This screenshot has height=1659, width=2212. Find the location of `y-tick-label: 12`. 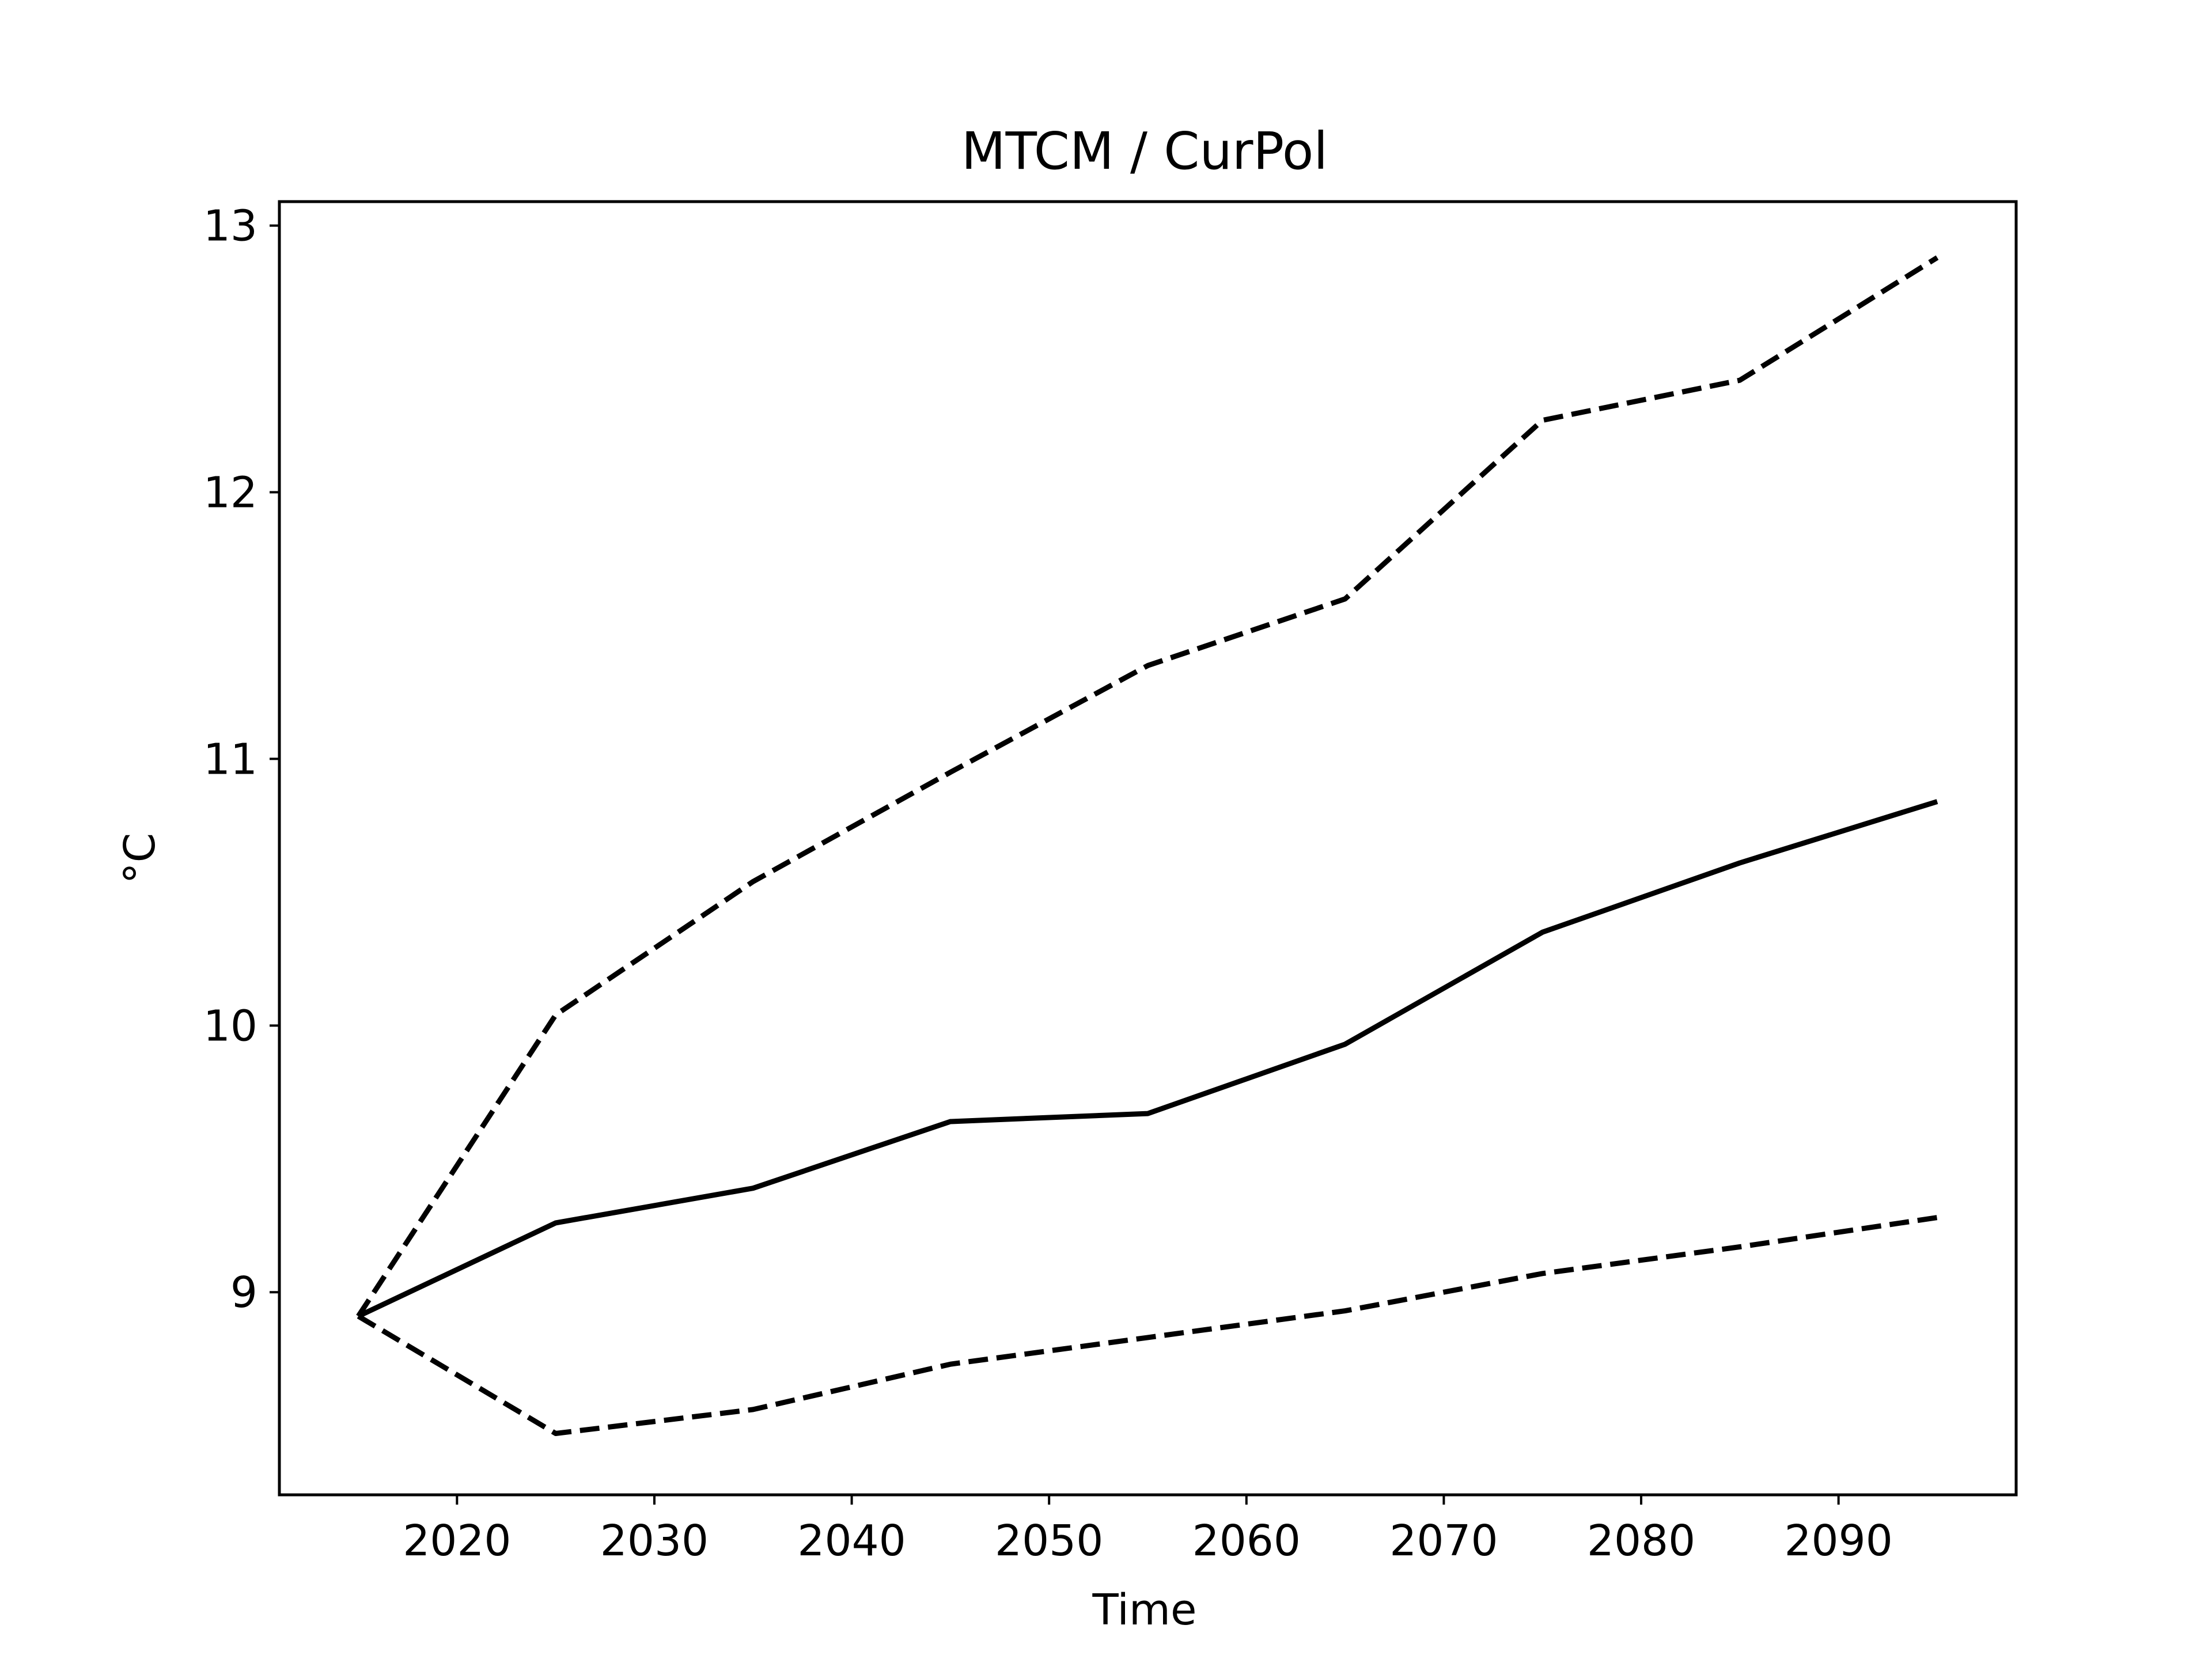

y-tick-label: 12 is located at coordinates (230, 493).